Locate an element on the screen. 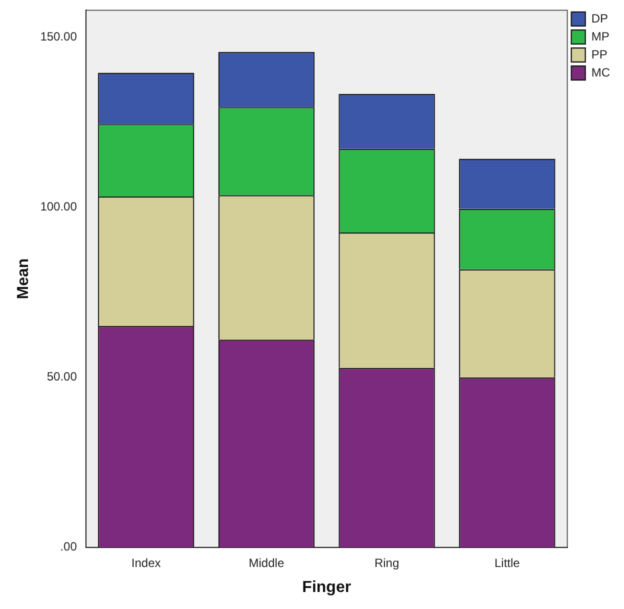 This screenshot has height=609, width=624. y-tick-label: .00 is located at coordinates (69, 547).